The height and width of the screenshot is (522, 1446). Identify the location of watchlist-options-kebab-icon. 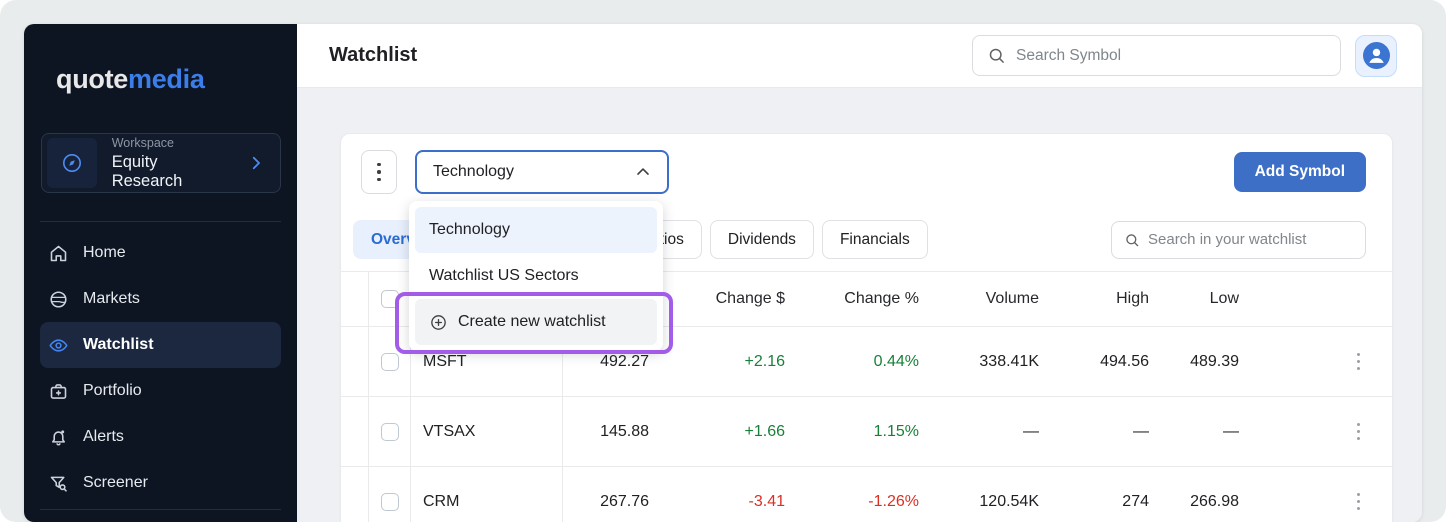
(379, 172).